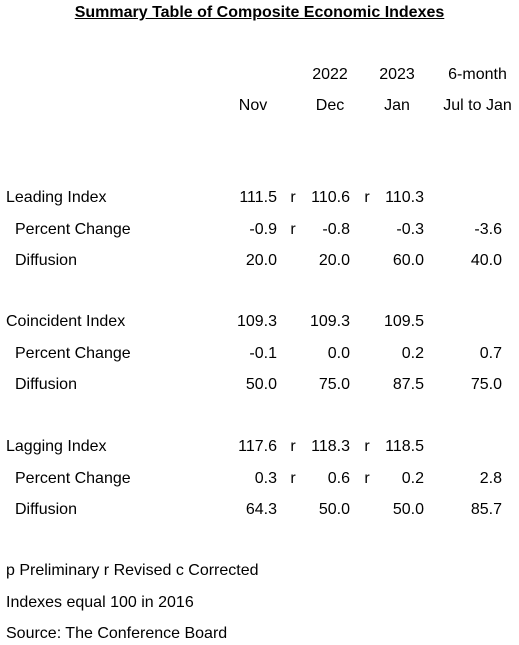 Image resolution: width=519 pixels, height=645 pixels. I want to click on value-nov: 109.3, so click(256, 321).